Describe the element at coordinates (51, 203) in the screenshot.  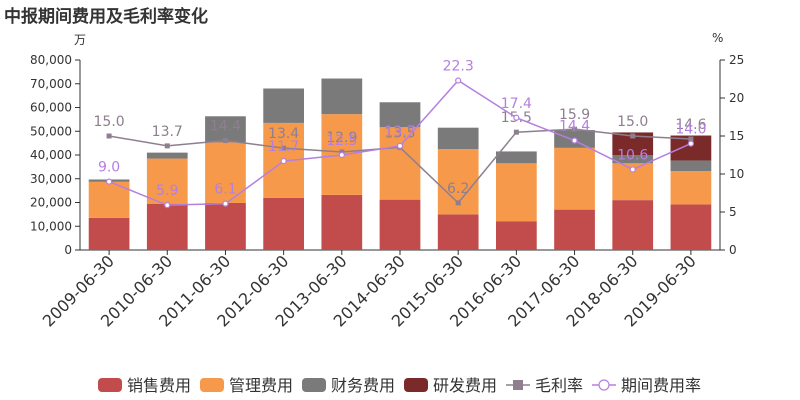
I see `left-tick-label: 20,000` at that location.